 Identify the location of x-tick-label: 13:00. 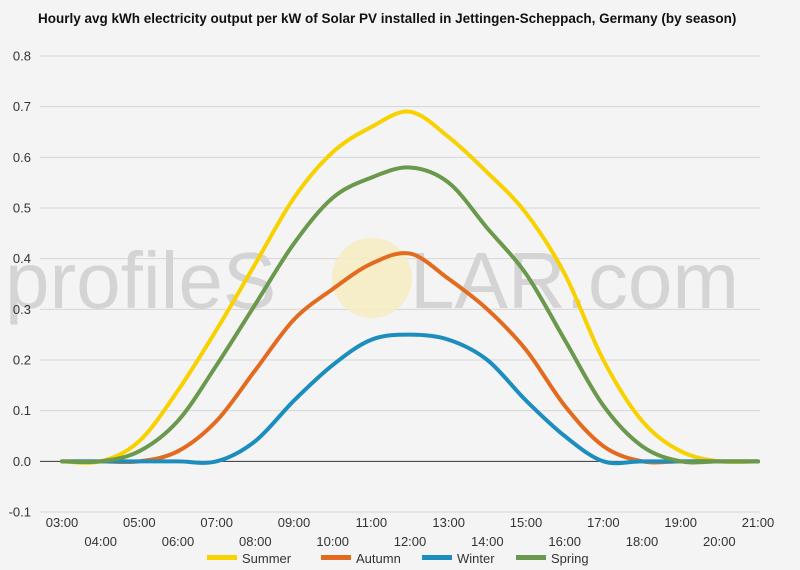
(448, 522).